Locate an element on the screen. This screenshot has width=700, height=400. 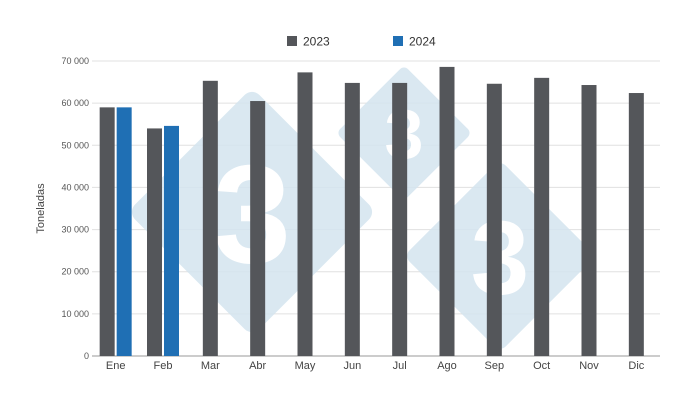
bar-2023-Mar is located at coordinates (210, 218).